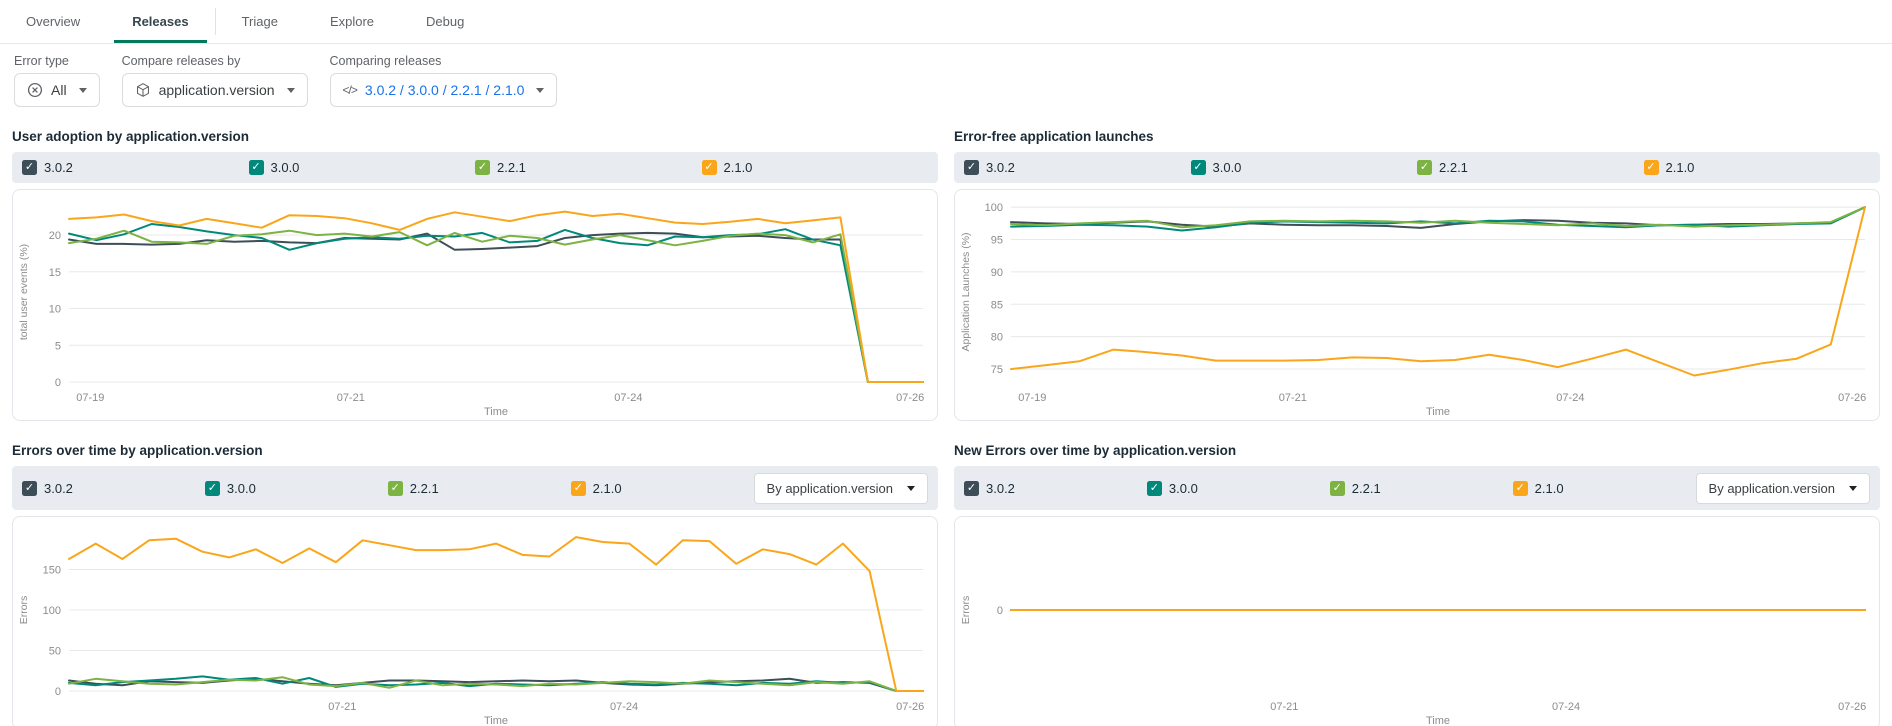  What do you see at coordinates (41, 61) in the screenshot?
I see `error-type-label: Error type` at bounding box center [41, 61].